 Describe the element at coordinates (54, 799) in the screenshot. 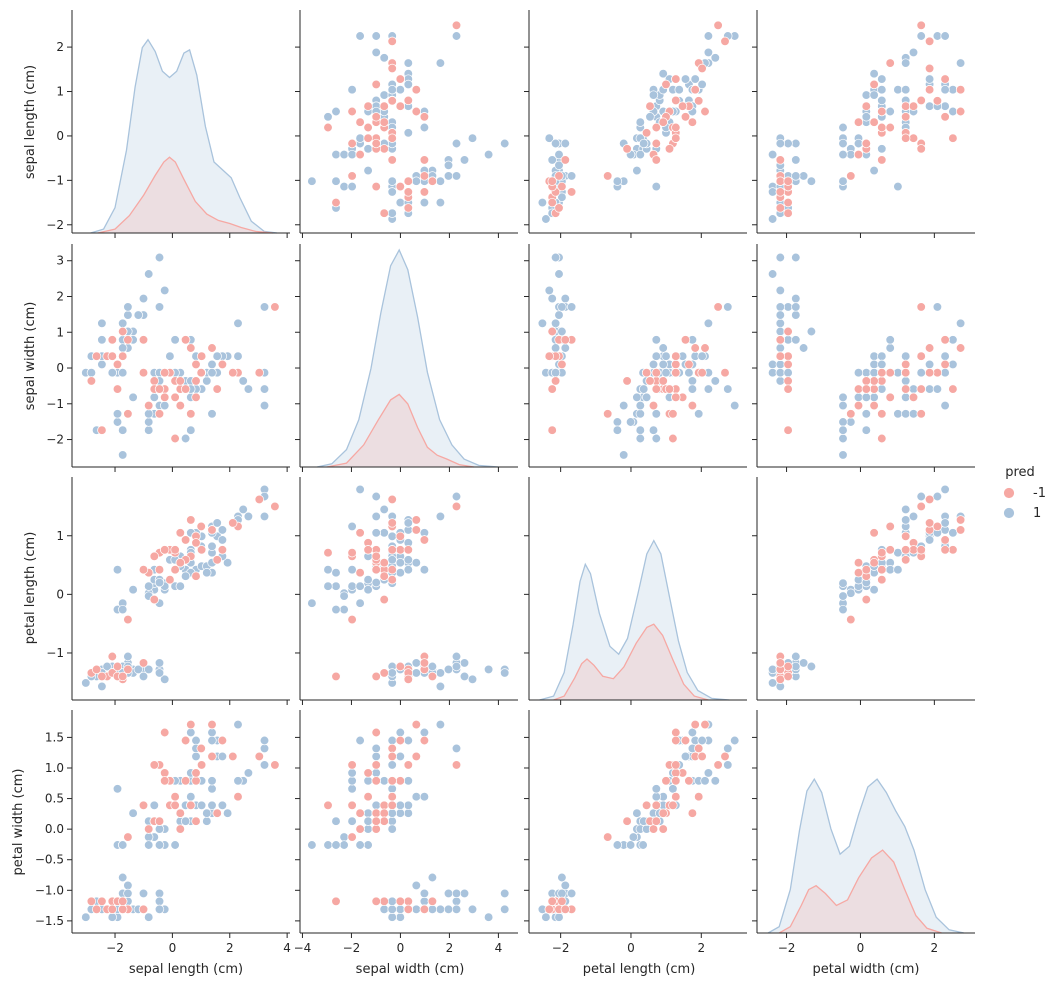

I see `y-tick-label: 0.5` at that location.